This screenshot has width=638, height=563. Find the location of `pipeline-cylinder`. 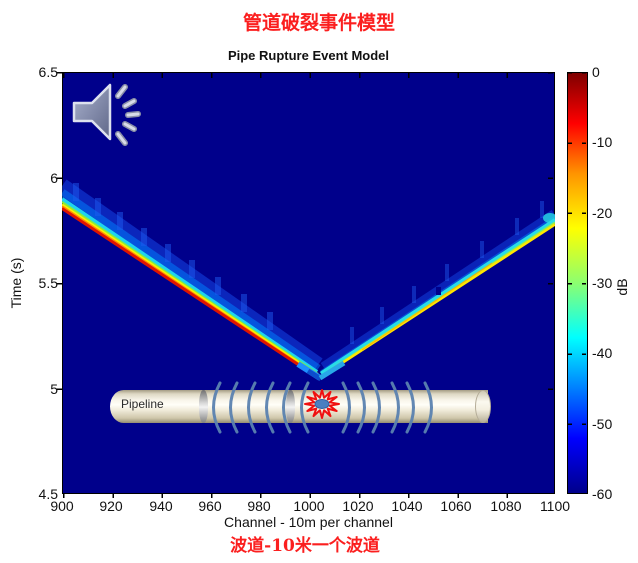

pipeline-cylinder is located at coordinates (299, 406).